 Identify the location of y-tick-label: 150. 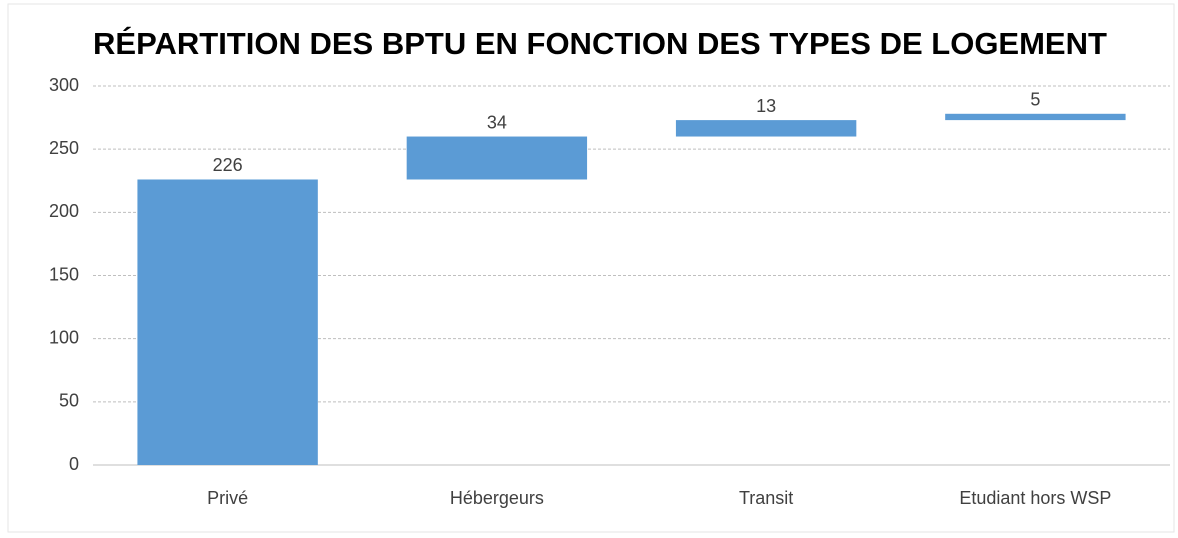
(64, 274).